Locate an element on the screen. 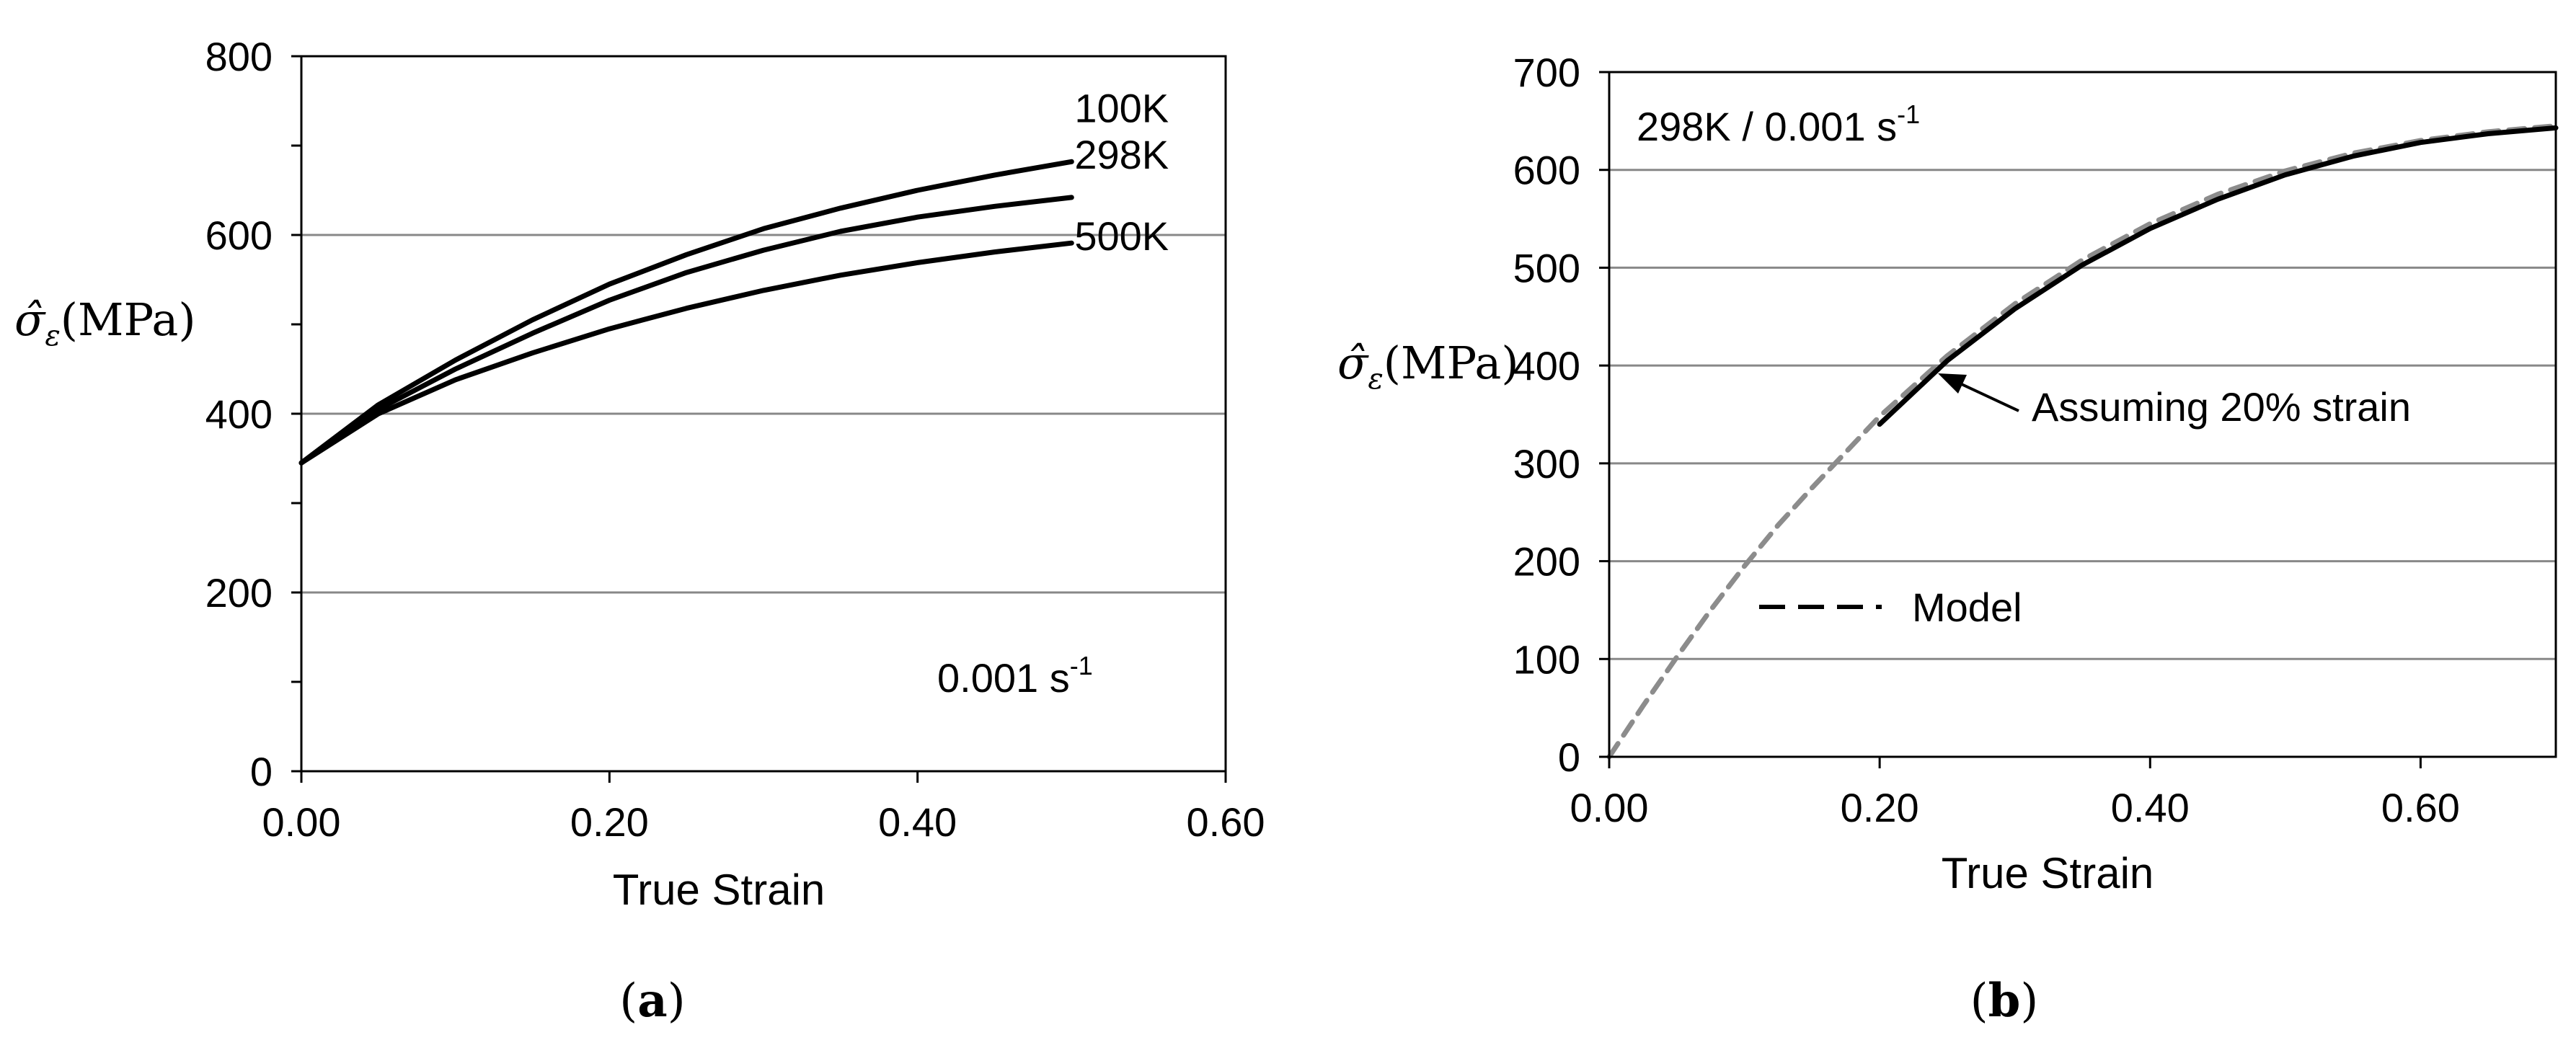 Image resolution: width=2576 pixels, height=1048 pixels. panel-a-series is located at coordinates (686, 312).